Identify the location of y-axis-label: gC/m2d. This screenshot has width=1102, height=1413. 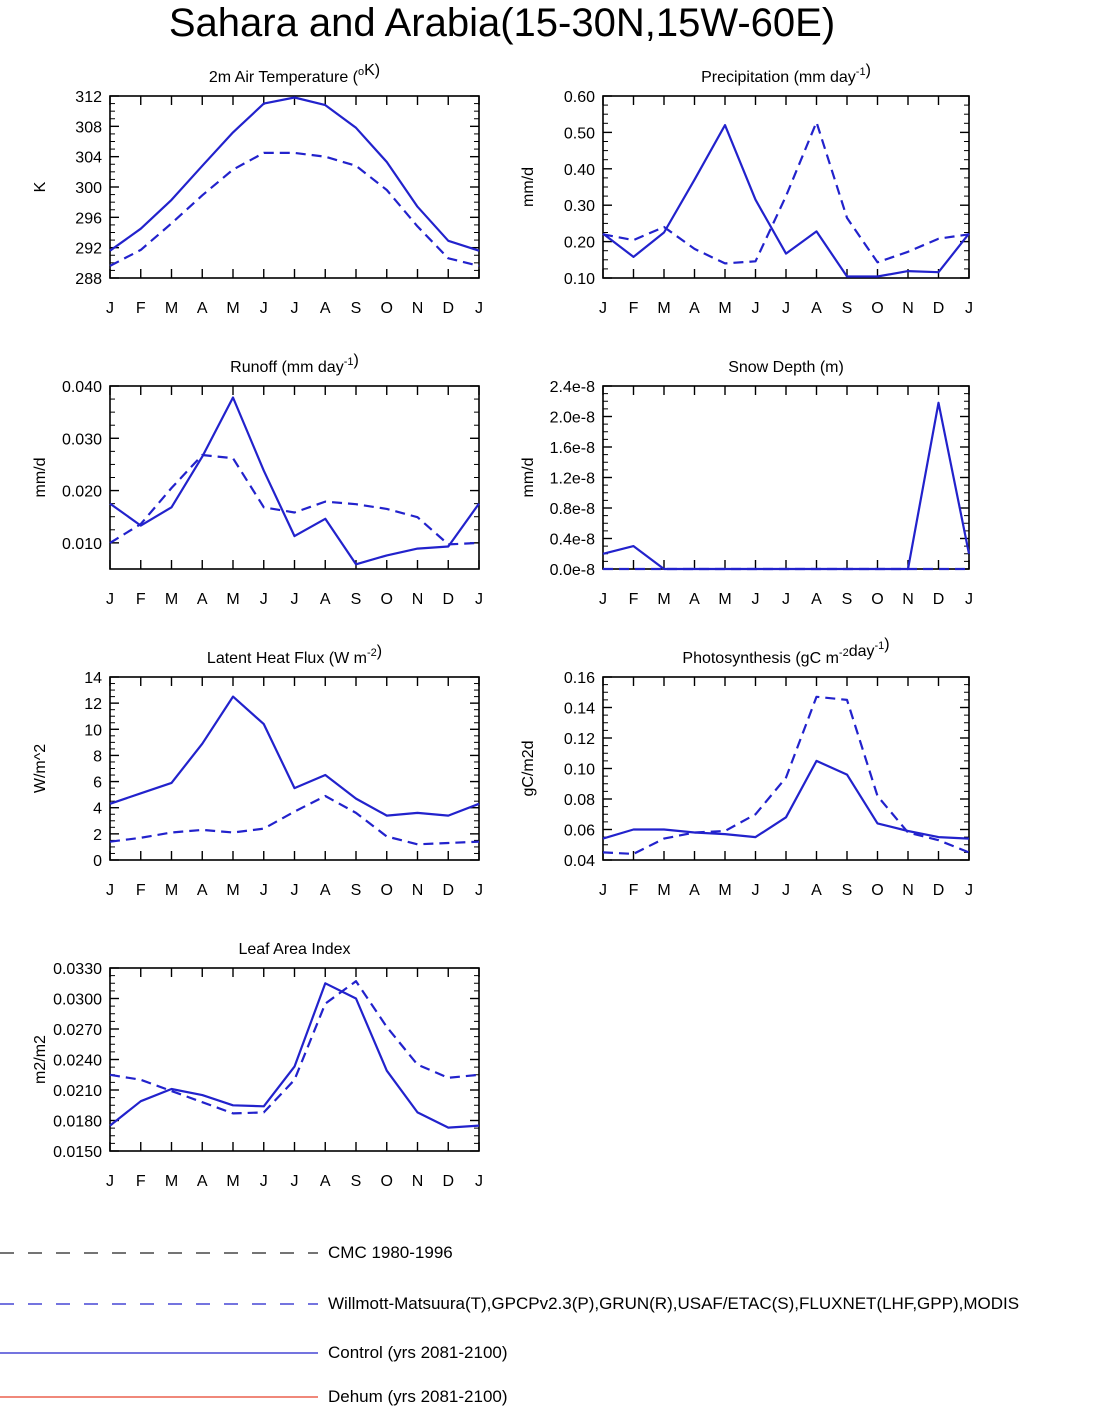
(528, 768).